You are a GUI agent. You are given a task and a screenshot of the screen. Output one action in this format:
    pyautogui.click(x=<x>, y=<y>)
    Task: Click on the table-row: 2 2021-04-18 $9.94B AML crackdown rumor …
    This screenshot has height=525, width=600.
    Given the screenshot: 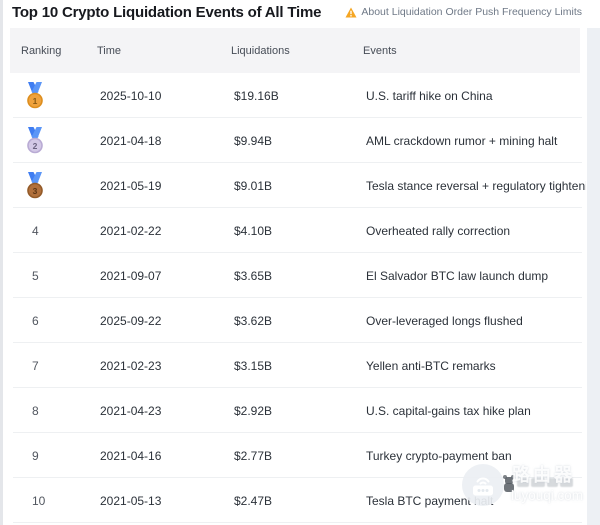 What is the action you would take?
    pyautogui.click(x=295, y=140)
    